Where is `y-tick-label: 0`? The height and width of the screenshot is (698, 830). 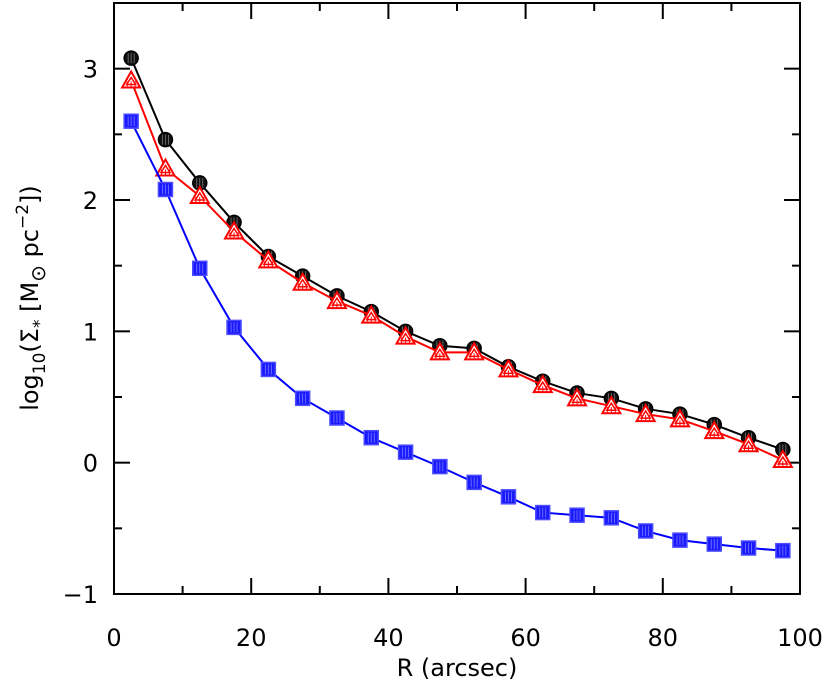 y-tick-label: 0 is located at coordinates (90, 464).